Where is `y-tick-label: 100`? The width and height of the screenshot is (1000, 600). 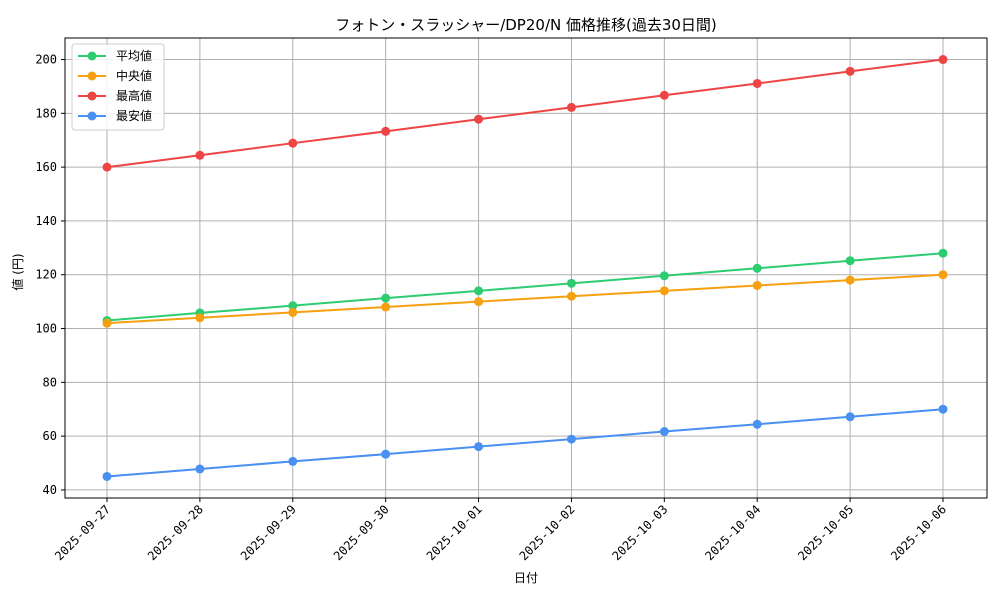 y-tick-label: 100 is located at coordinates (46, 329).